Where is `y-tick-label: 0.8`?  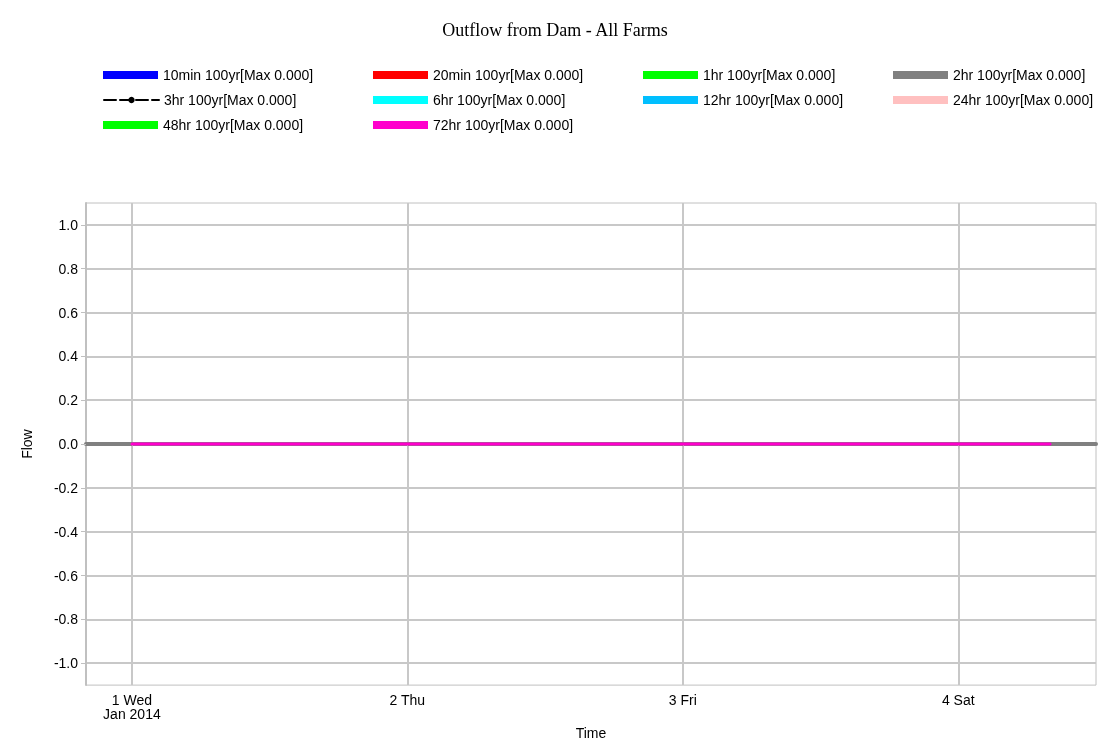 y-tick-label: 0.8 is located at coordinates (68, 268).